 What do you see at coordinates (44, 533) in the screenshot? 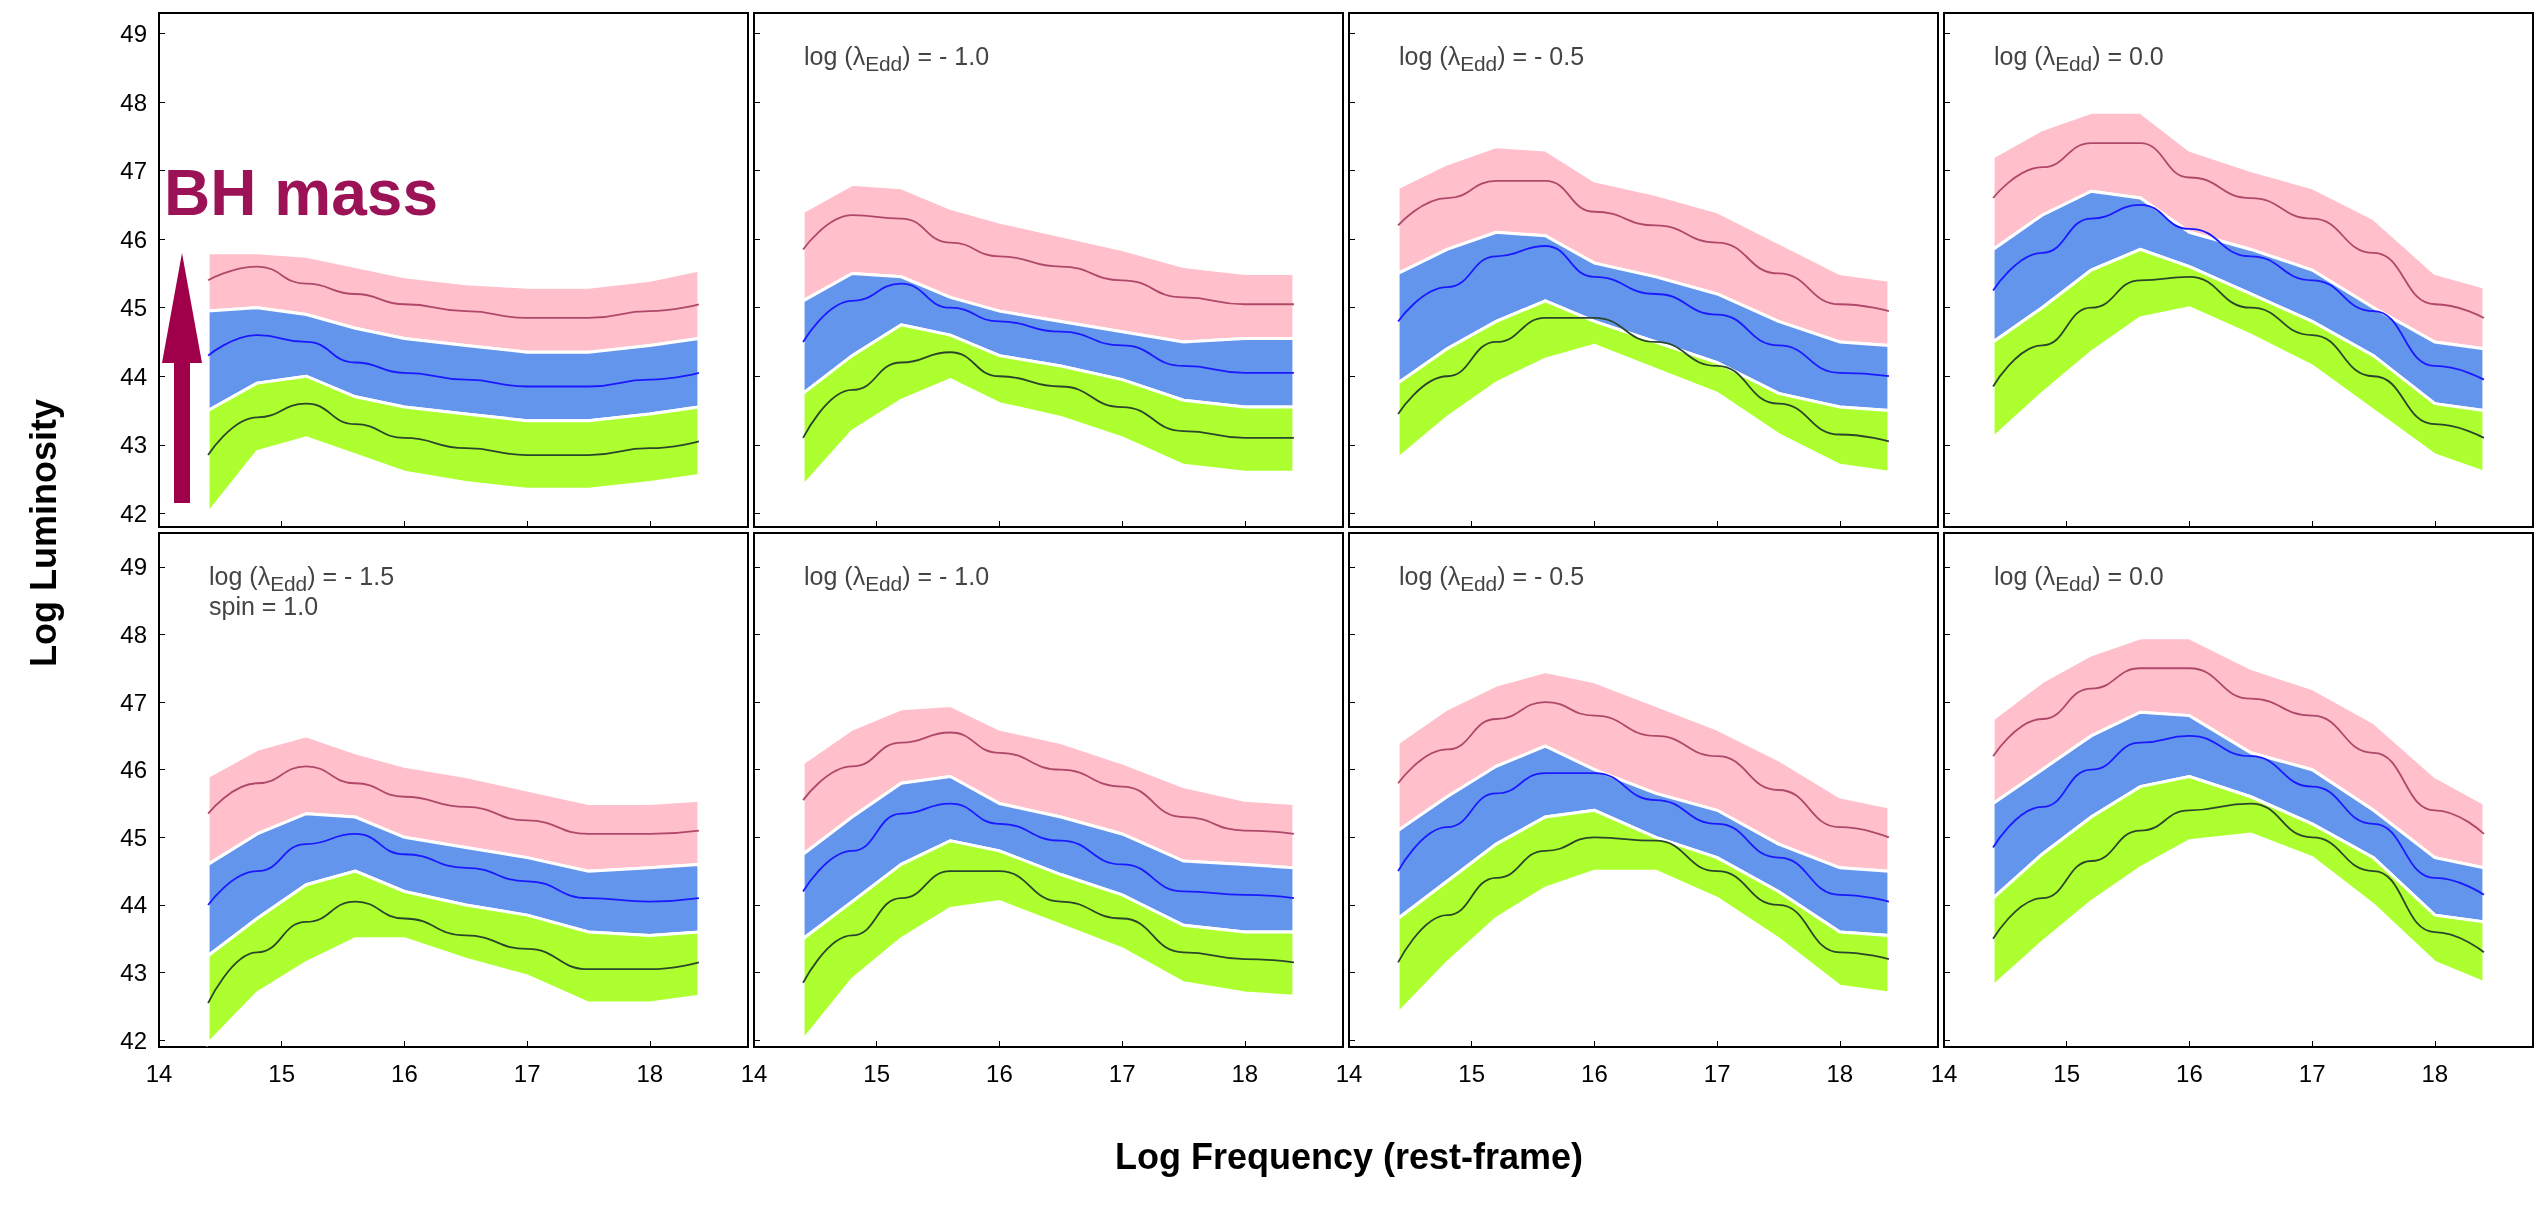
I see `y-axis-title: Log Luminosity` at bounding box center [44, 533].